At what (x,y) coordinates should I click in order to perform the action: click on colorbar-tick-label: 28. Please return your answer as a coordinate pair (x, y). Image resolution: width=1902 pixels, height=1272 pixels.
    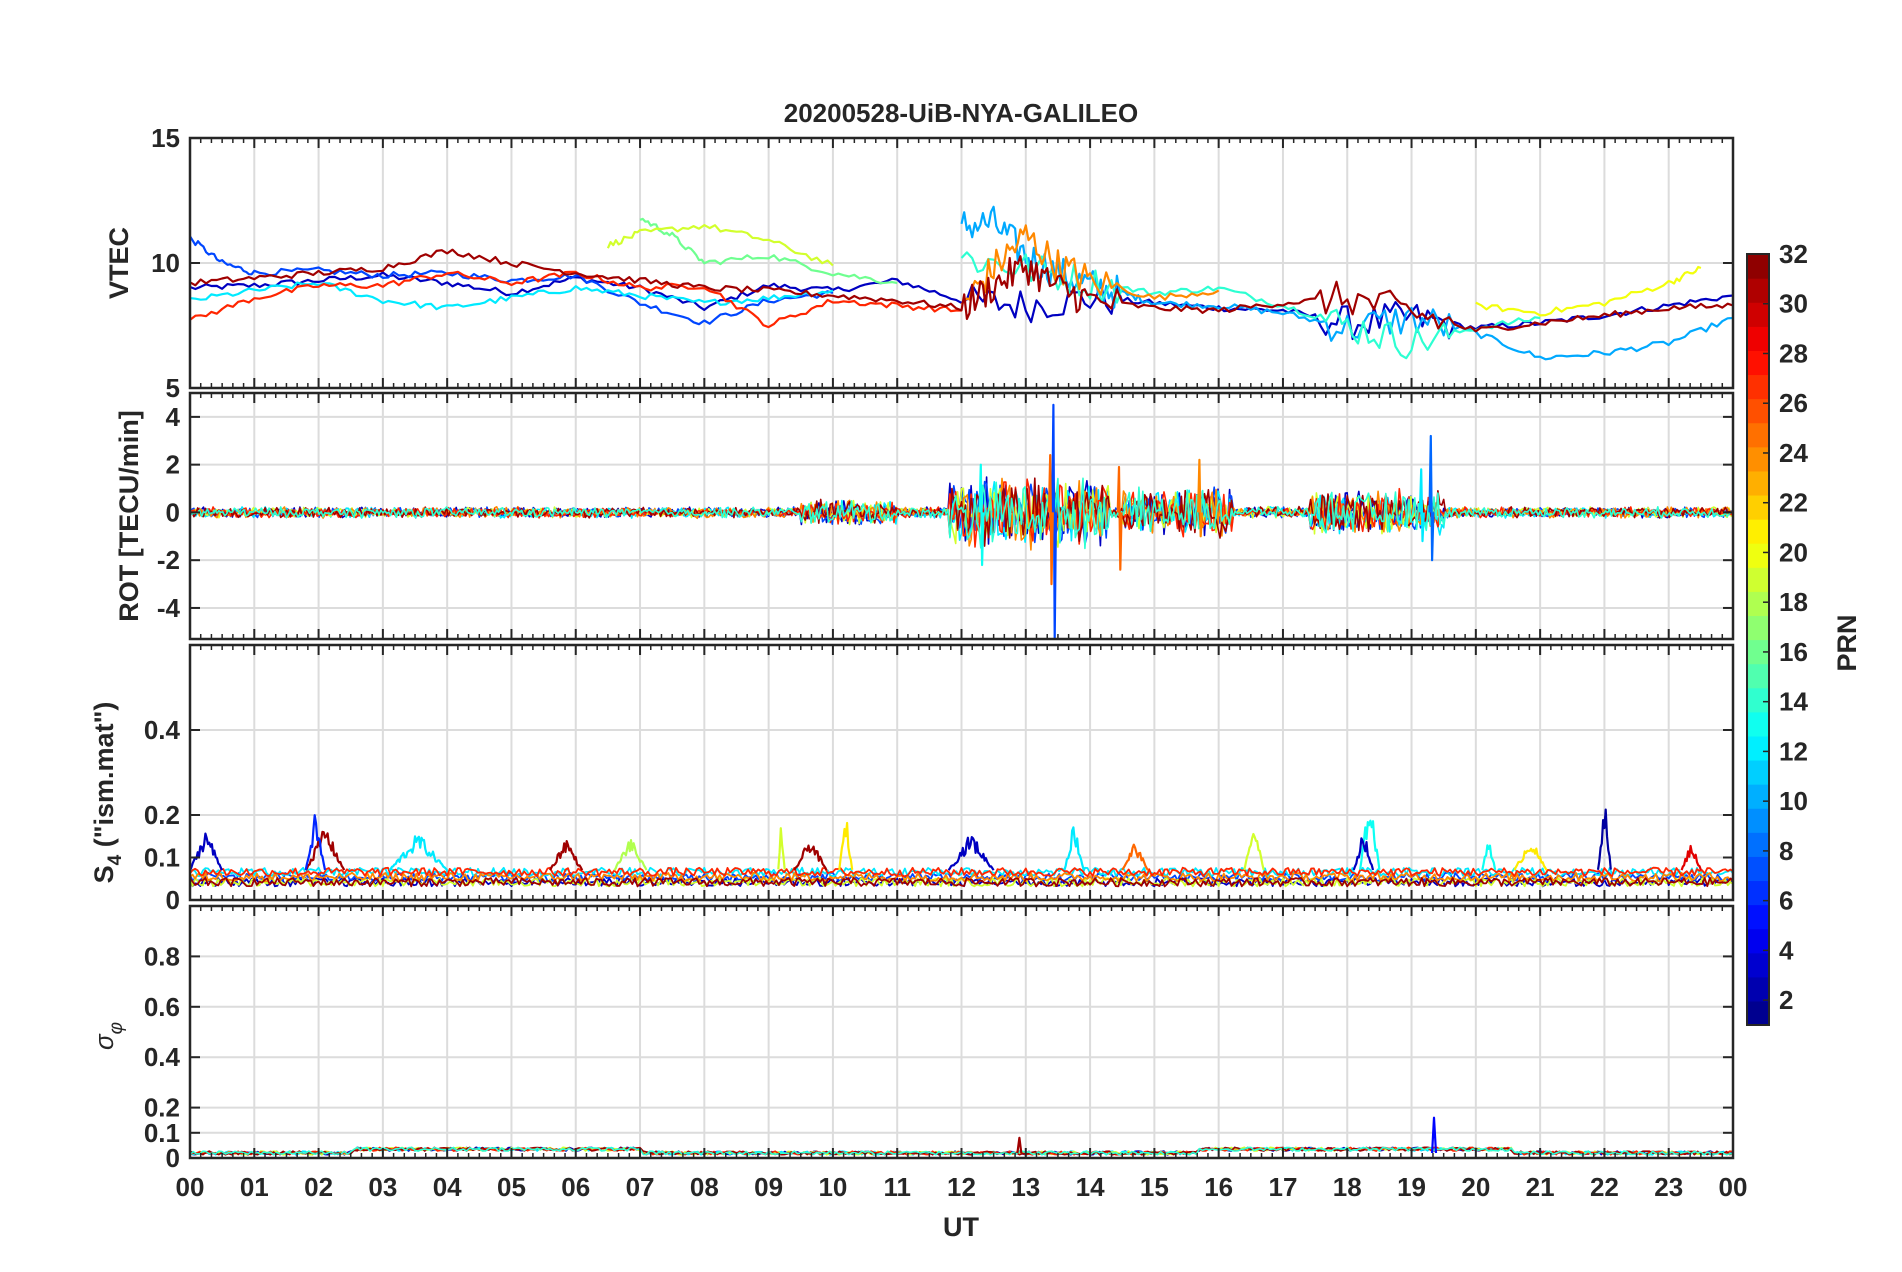
    Looking at the image, I should click on (1793, 353).